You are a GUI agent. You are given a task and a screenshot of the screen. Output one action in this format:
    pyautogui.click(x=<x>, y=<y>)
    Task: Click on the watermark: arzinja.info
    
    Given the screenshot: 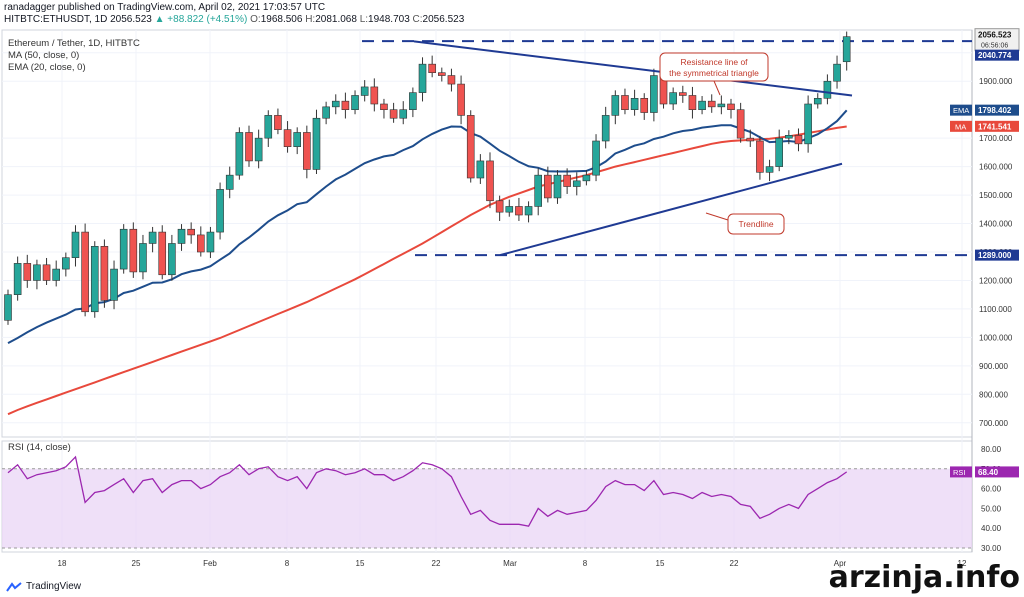 What is the action you would take?
    pyautogui.click(x=924, y=577)
    